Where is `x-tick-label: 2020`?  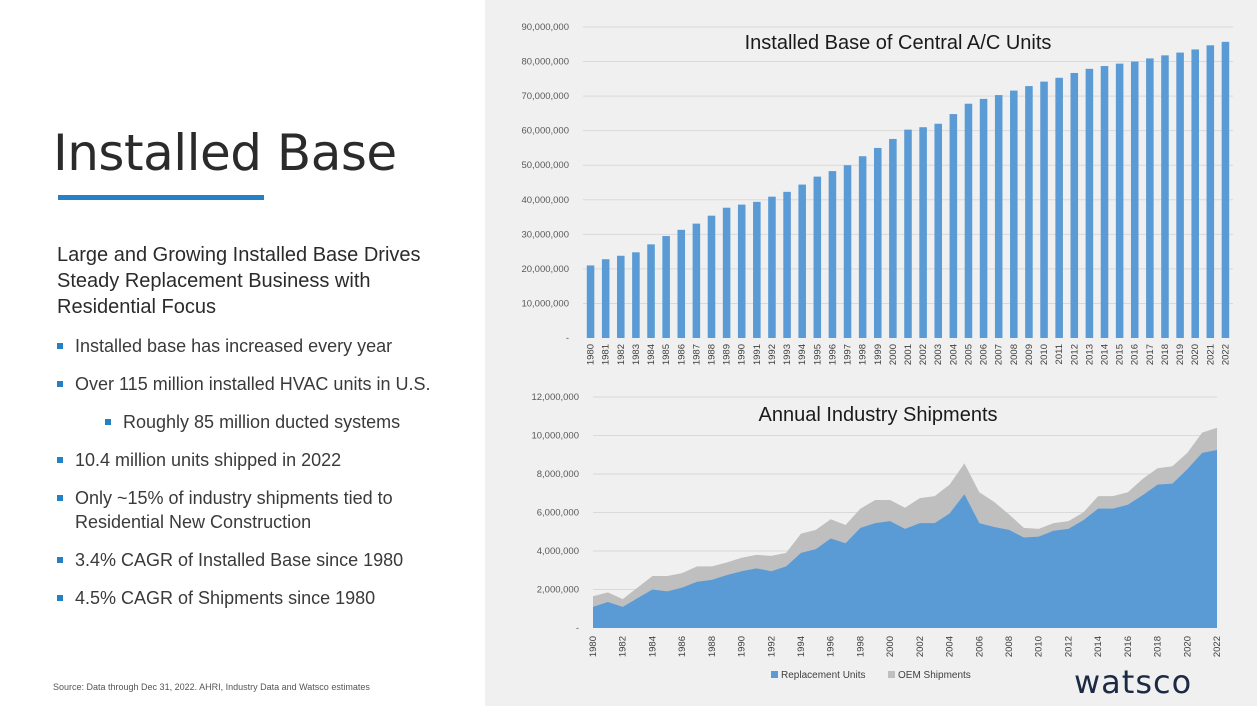
x-tick-label: 2020 is located at coordinates (1195, 354).